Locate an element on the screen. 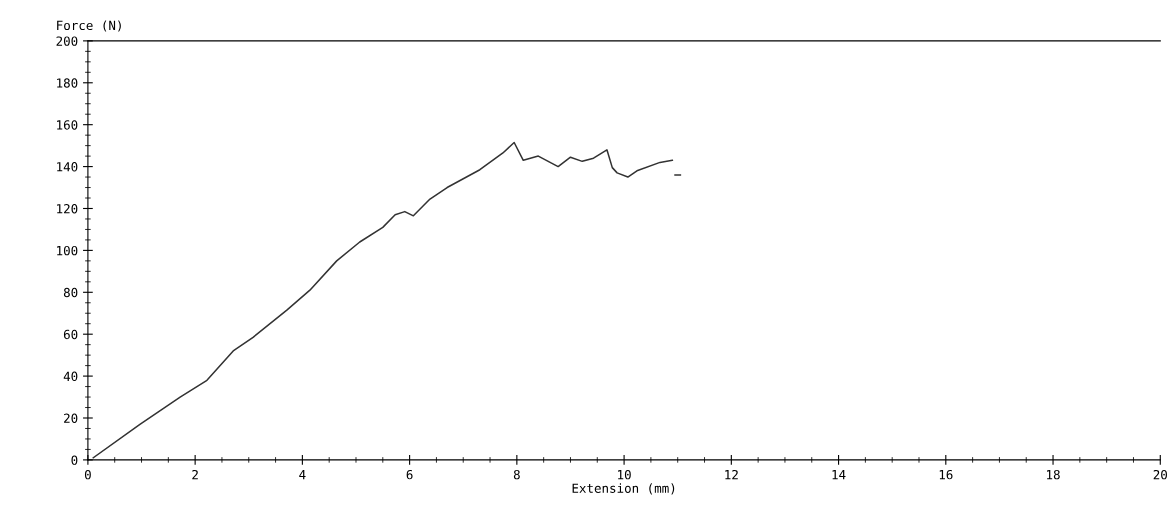 This screenshot has height=511, width=1172. y-tick-label: 100 is located at coordinates (67, 250).